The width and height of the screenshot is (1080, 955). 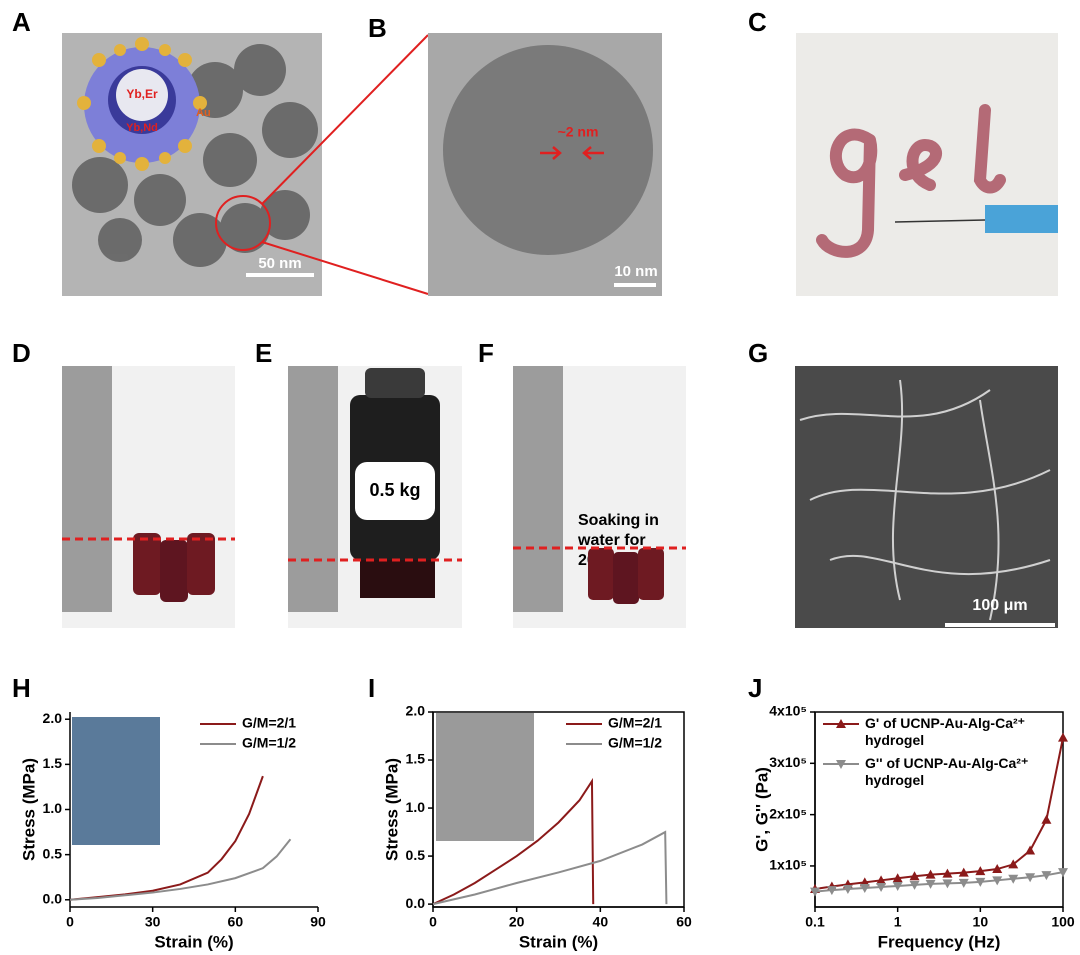 I want to click on x-tick-label: 10, so click(x=981, y=922).